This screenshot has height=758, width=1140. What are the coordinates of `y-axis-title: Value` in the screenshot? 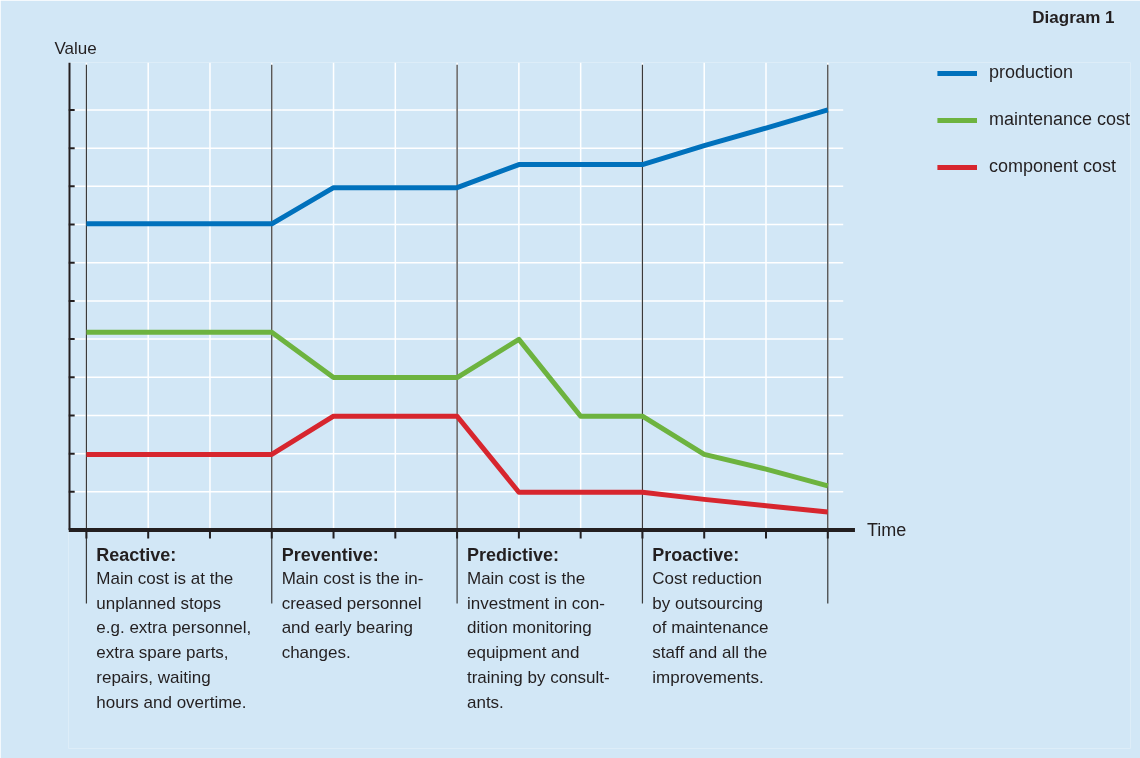 It's located at (75, 48).